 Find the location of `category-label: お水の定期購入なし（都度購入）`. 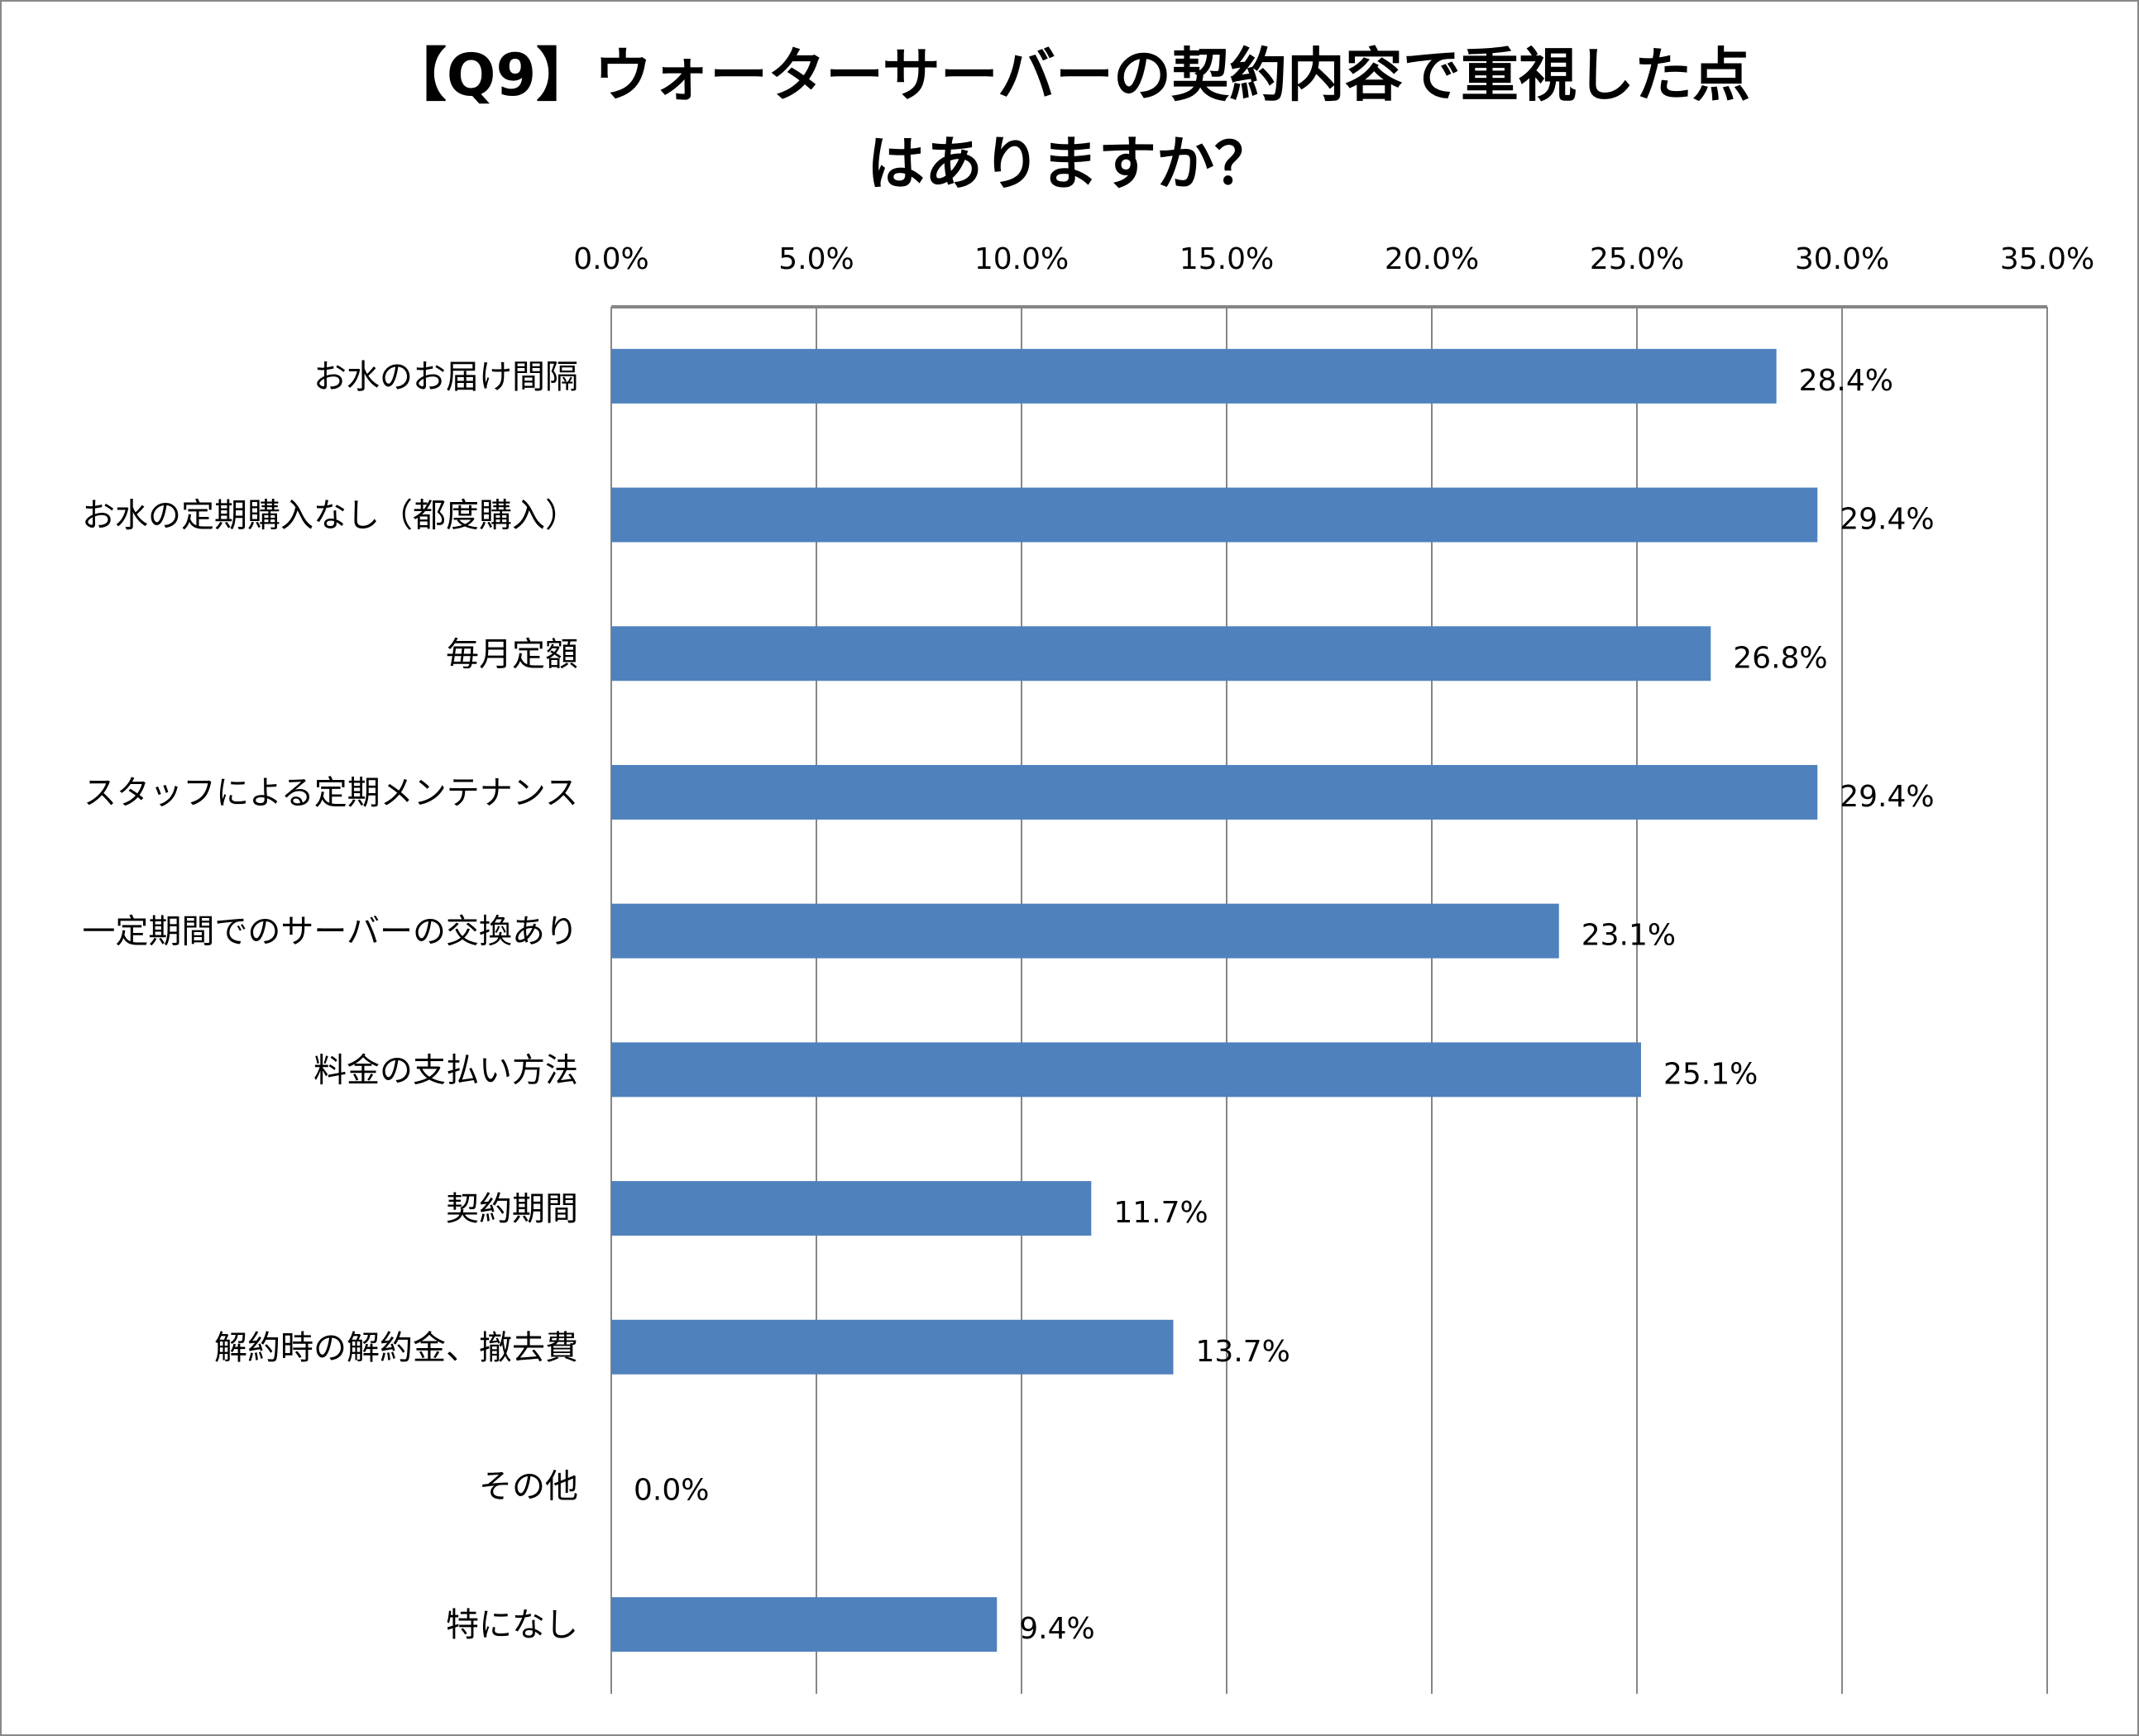

category-label: お水の定期購入なし（都度購入） is located at coordinates (330, 516).